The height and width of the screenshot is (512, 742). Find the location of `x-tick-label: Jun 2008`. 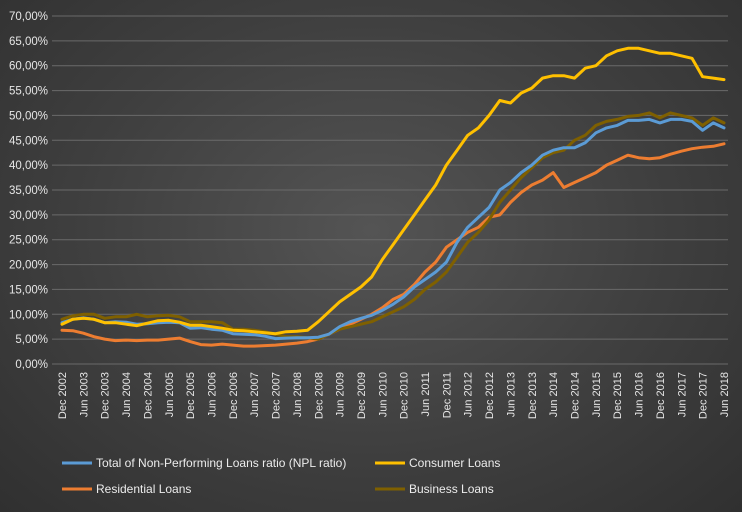

x-tick-label: Jun 2008 is located at coordinates (298, 394).